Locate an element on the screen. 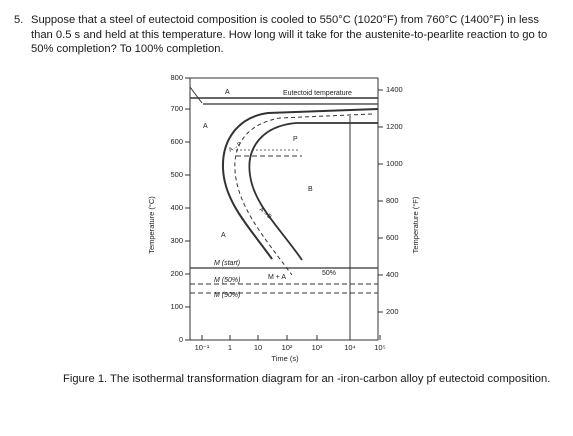 The image size is (573, 436). austenite-cooling-path is located at coordinates (196, 95).